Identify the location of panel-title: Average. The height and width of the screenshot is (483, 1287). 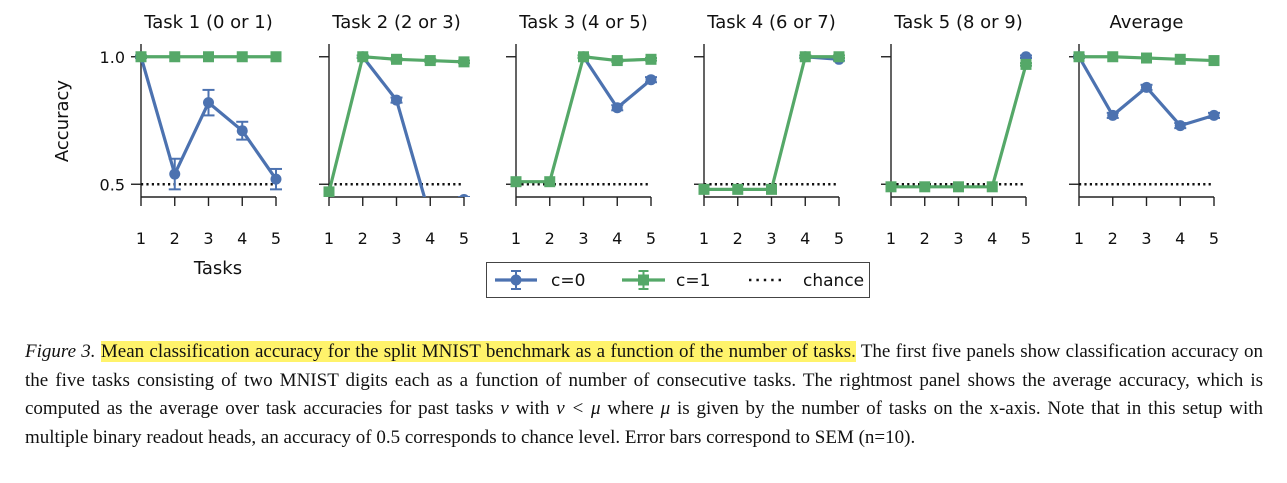
(1147, 22).